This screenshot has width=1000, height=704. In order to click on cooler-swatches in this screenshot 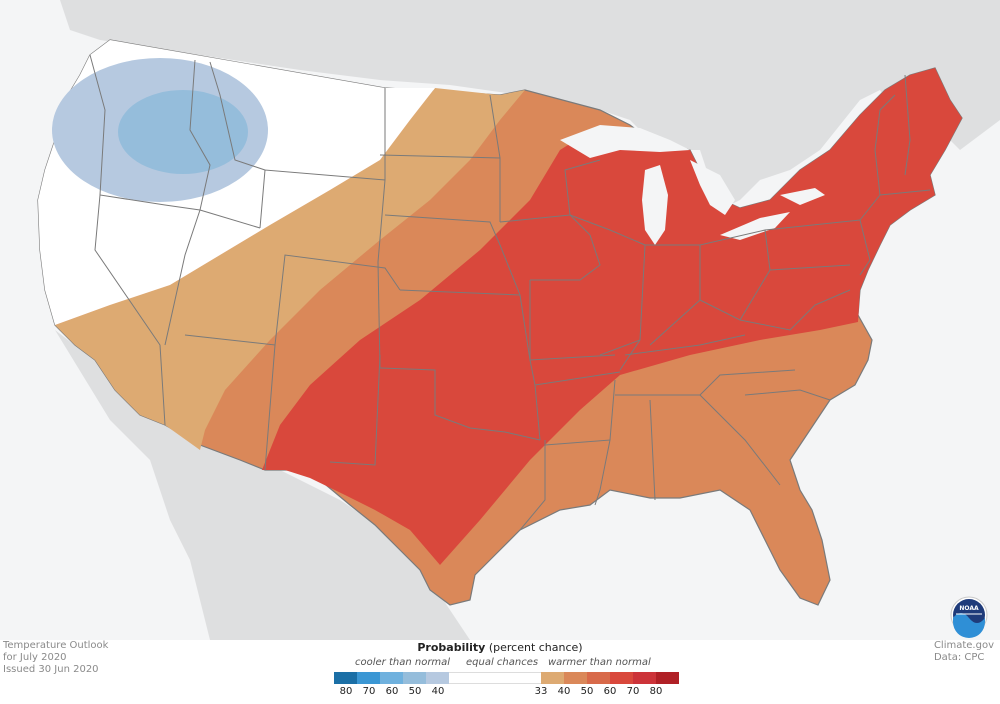, I will do `click(391, 678)`.